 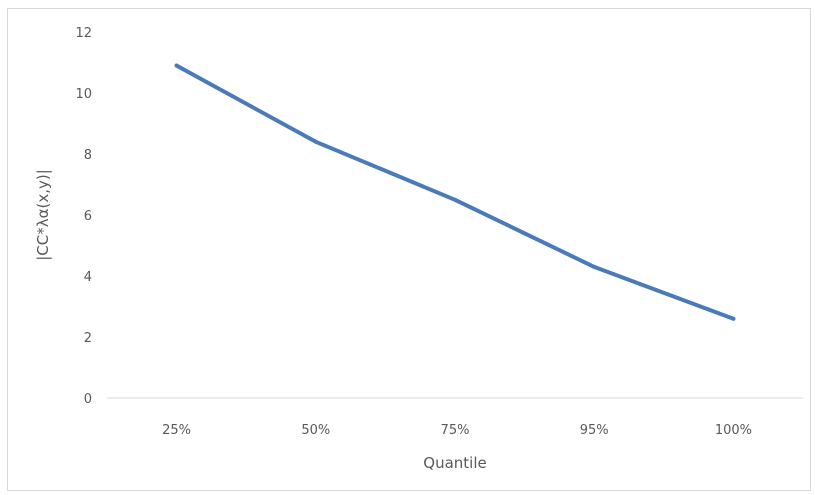 I want to click on x-tick-label: 75%, so click(x=455, y=430).